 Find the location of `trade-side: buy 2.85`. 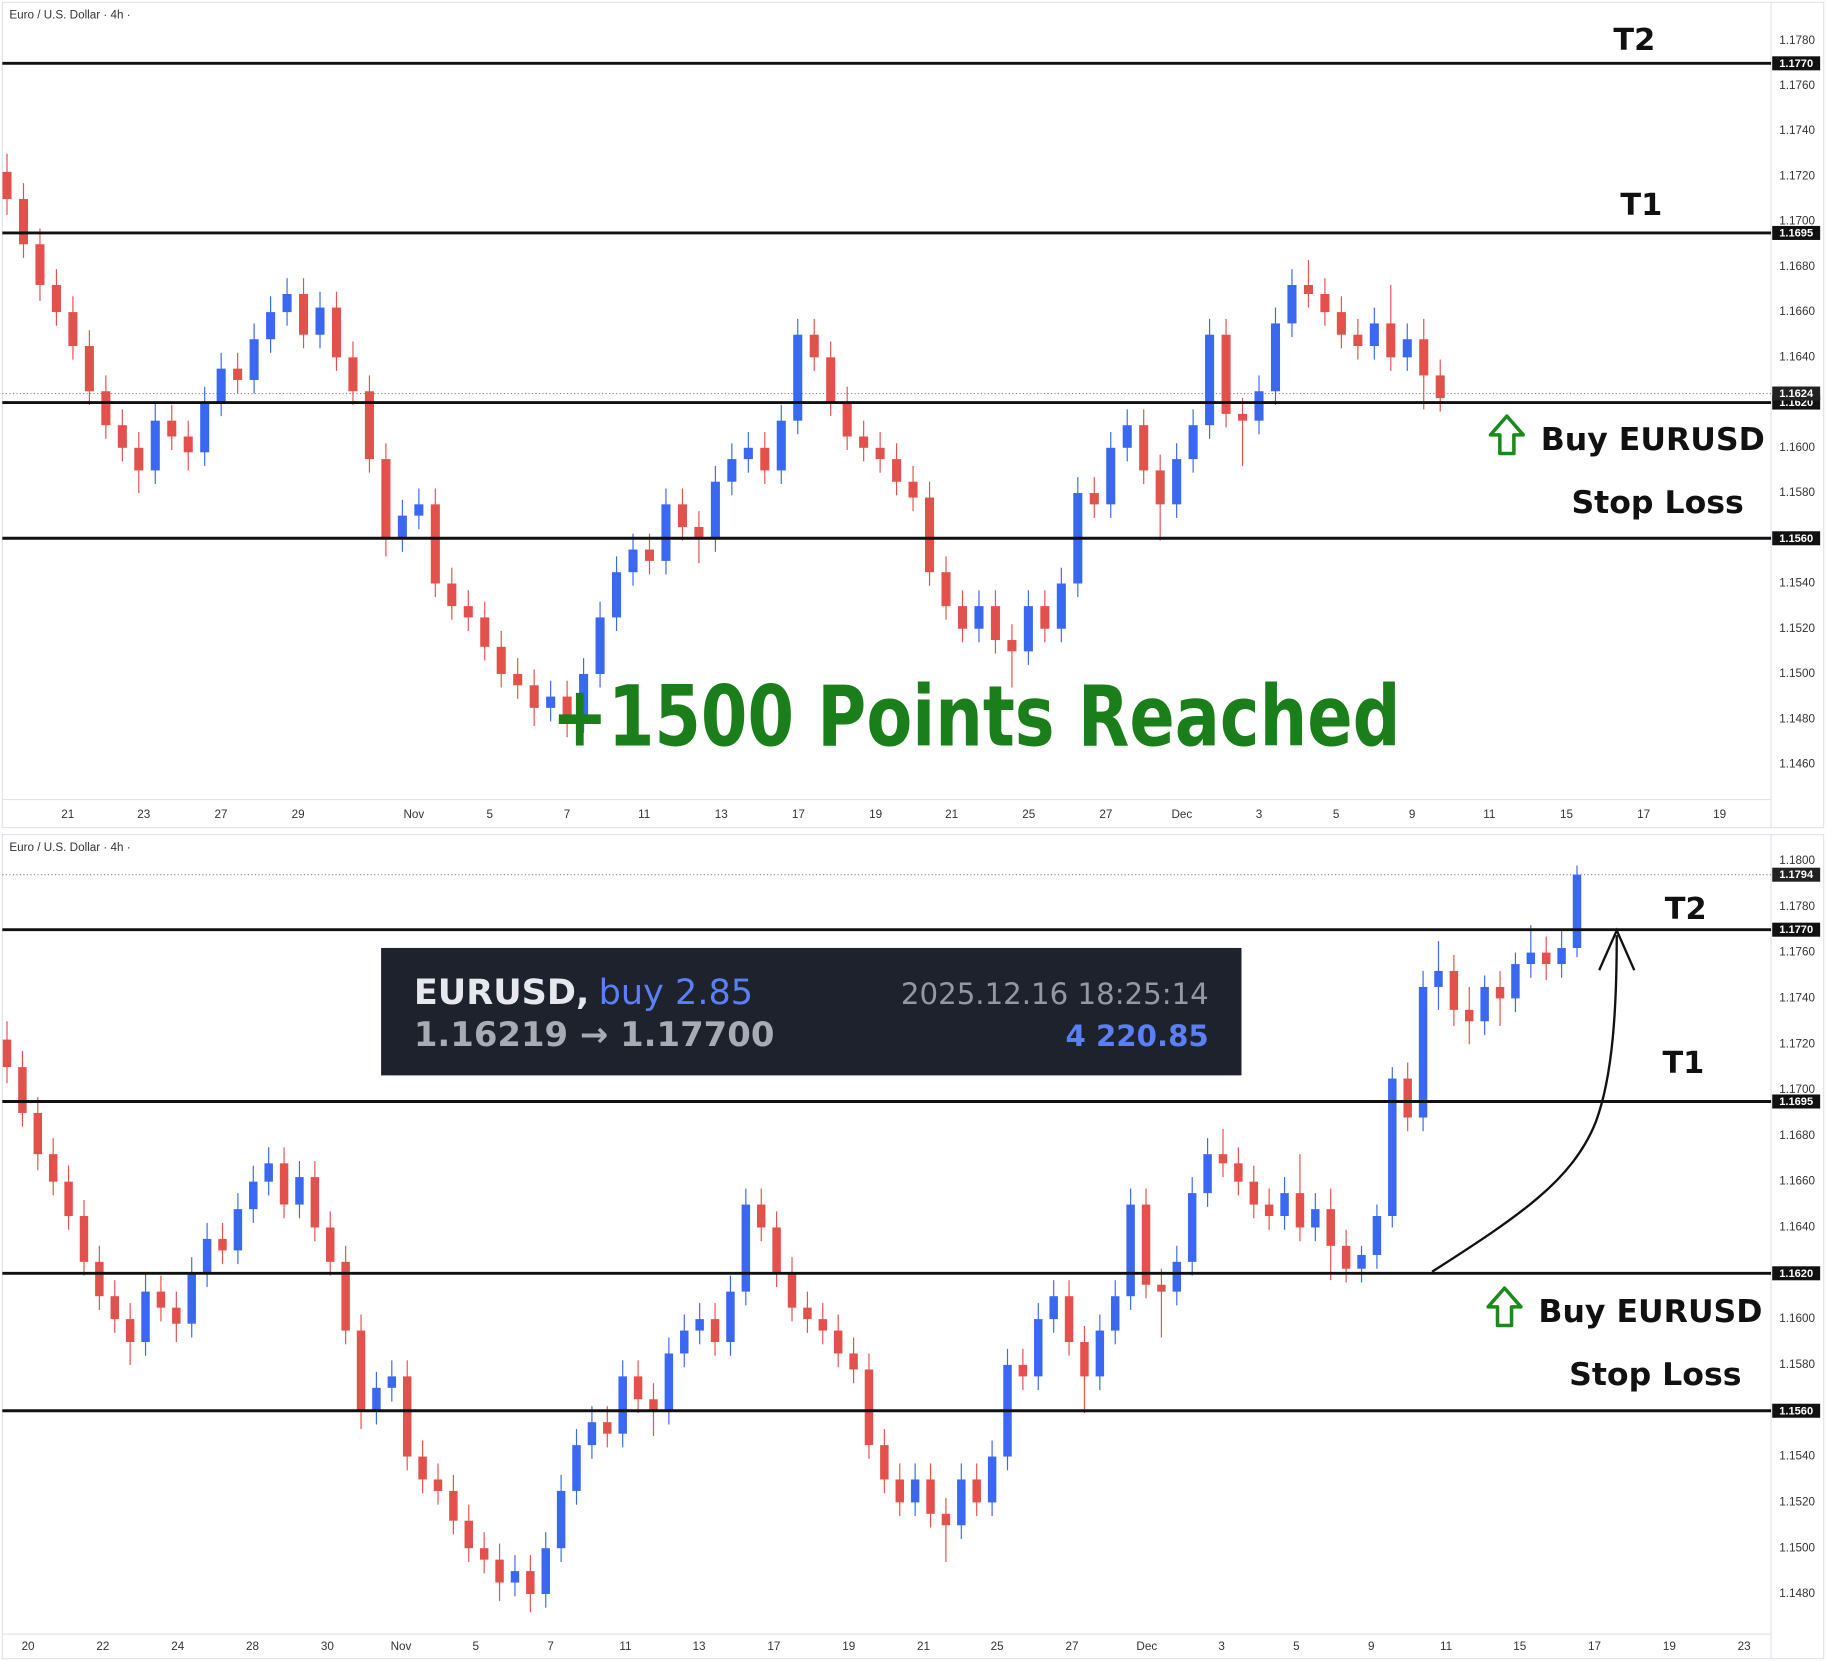

trade-side: buy 2.85 is located at coordinates (676, 992).